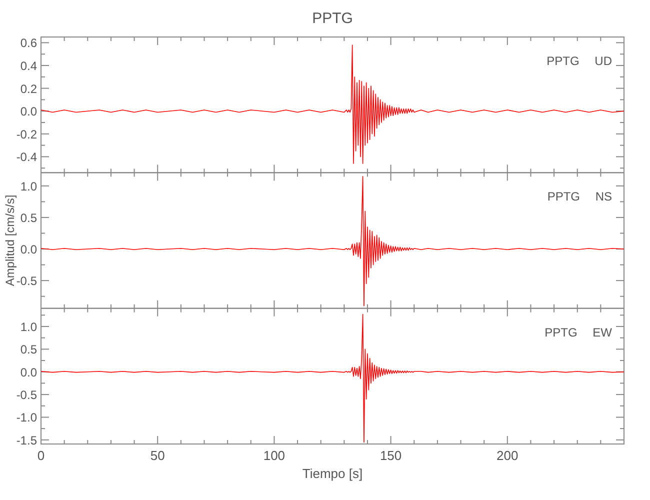  Describe the element at coordinates (274, 455) in the screenshot. I see `x-tick-label: 100` at that location.